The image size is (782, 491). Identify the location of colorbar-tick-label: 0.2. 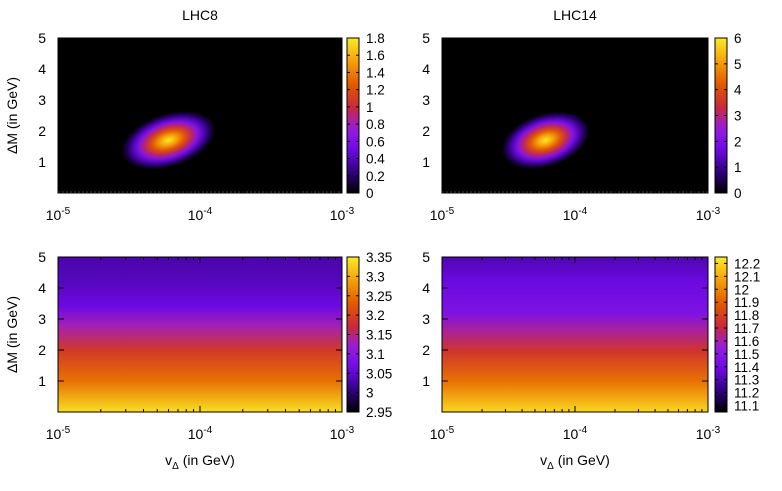
(375, 176).